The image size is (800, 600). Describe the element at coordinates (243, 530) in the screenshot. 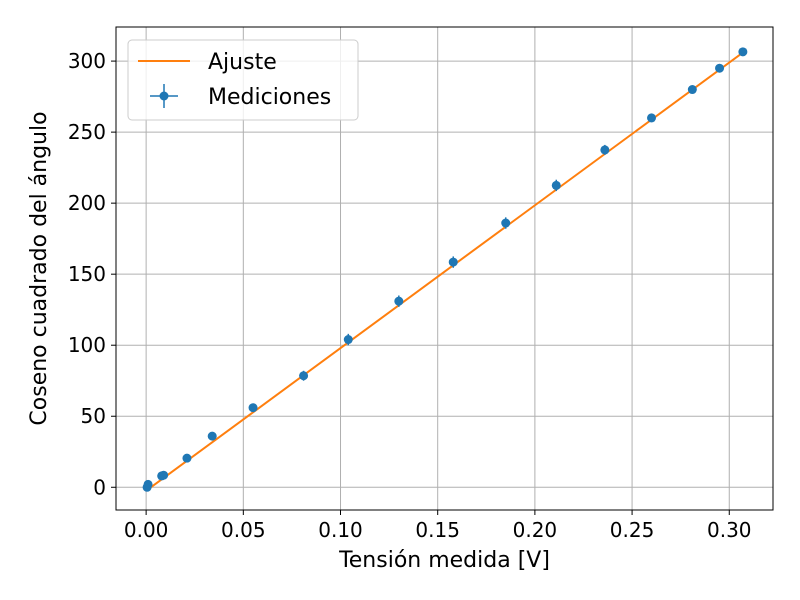

I see `x-tick-label: 0.05` at that location.